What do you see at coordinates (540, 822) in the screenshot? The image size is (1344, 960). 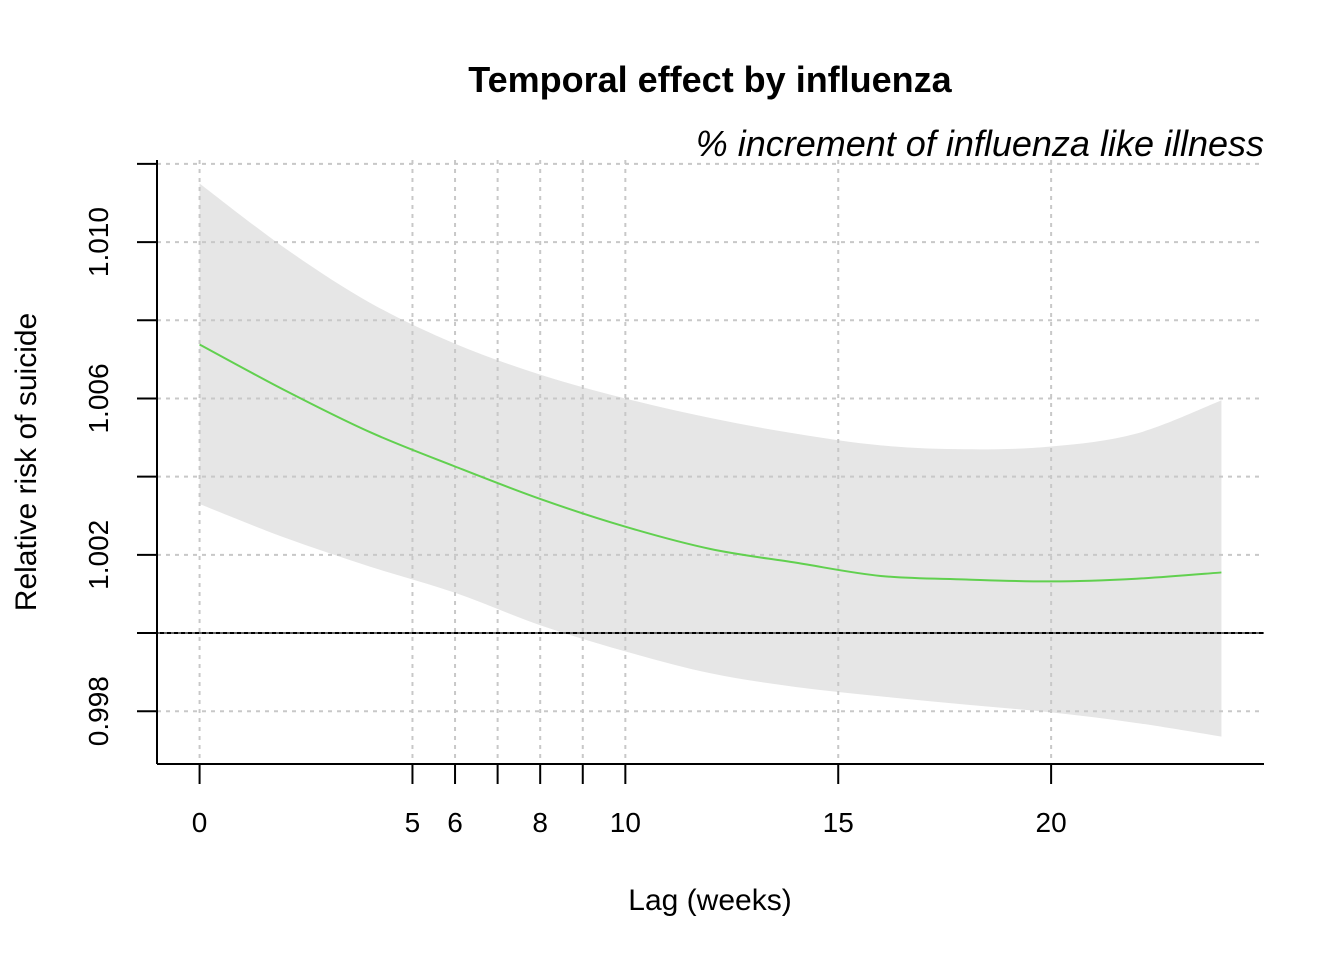 I see `x-tick-label: 8` at bounding box center [540, 822].